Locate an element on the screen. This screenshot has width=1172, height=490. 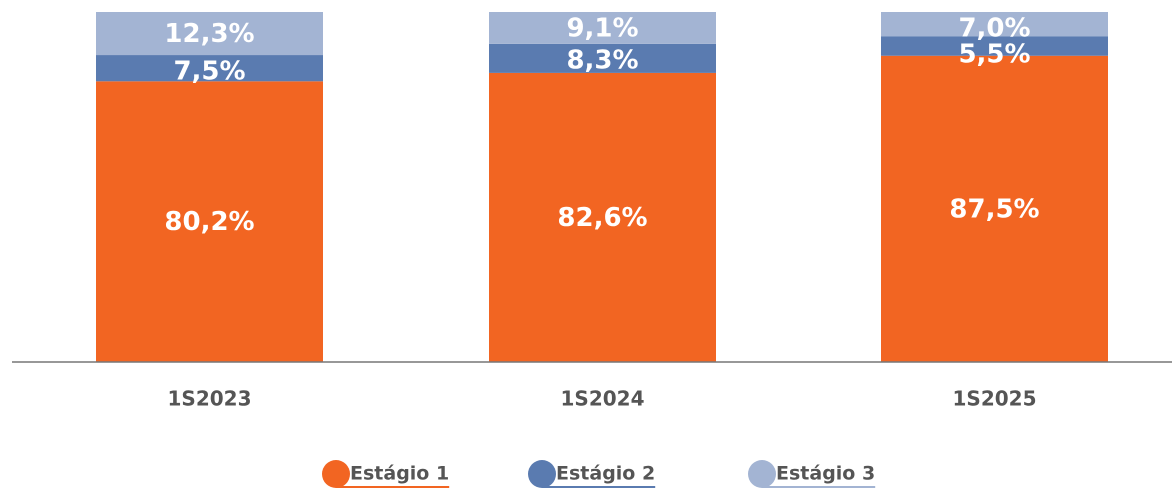
x-tick-label: 1S2023 is located at coordinates (210, 399).